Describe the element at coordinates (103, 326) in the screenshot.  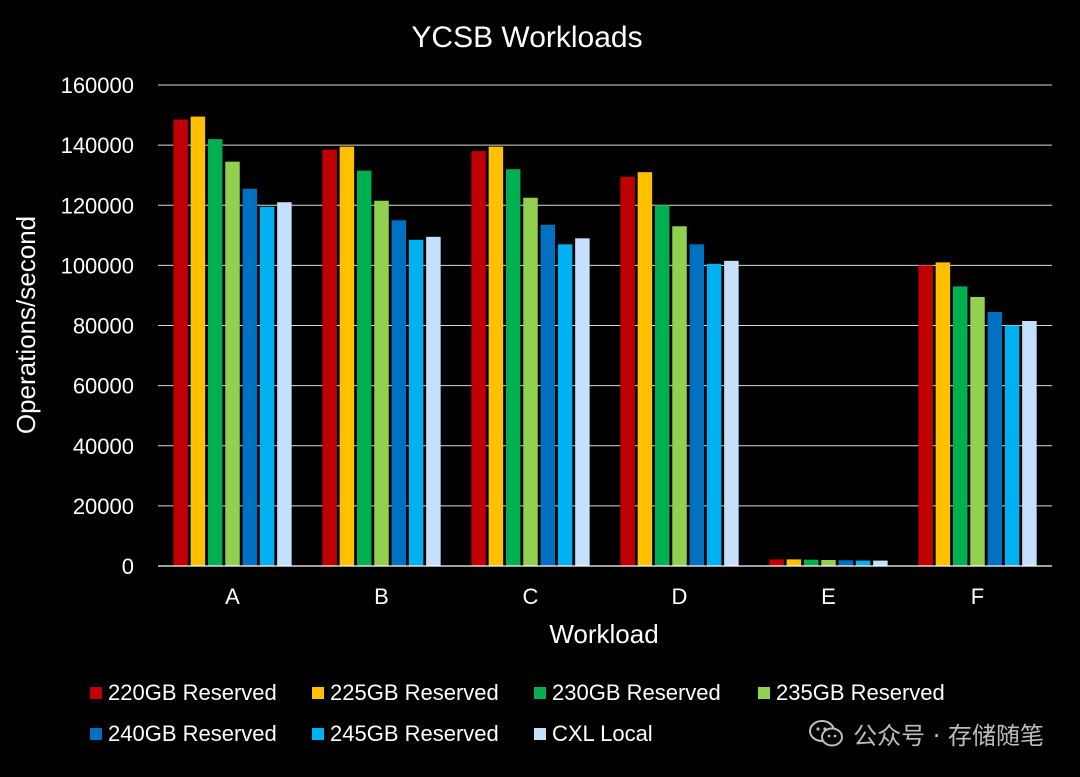
I see `y-tick-label: 80000` at that location.